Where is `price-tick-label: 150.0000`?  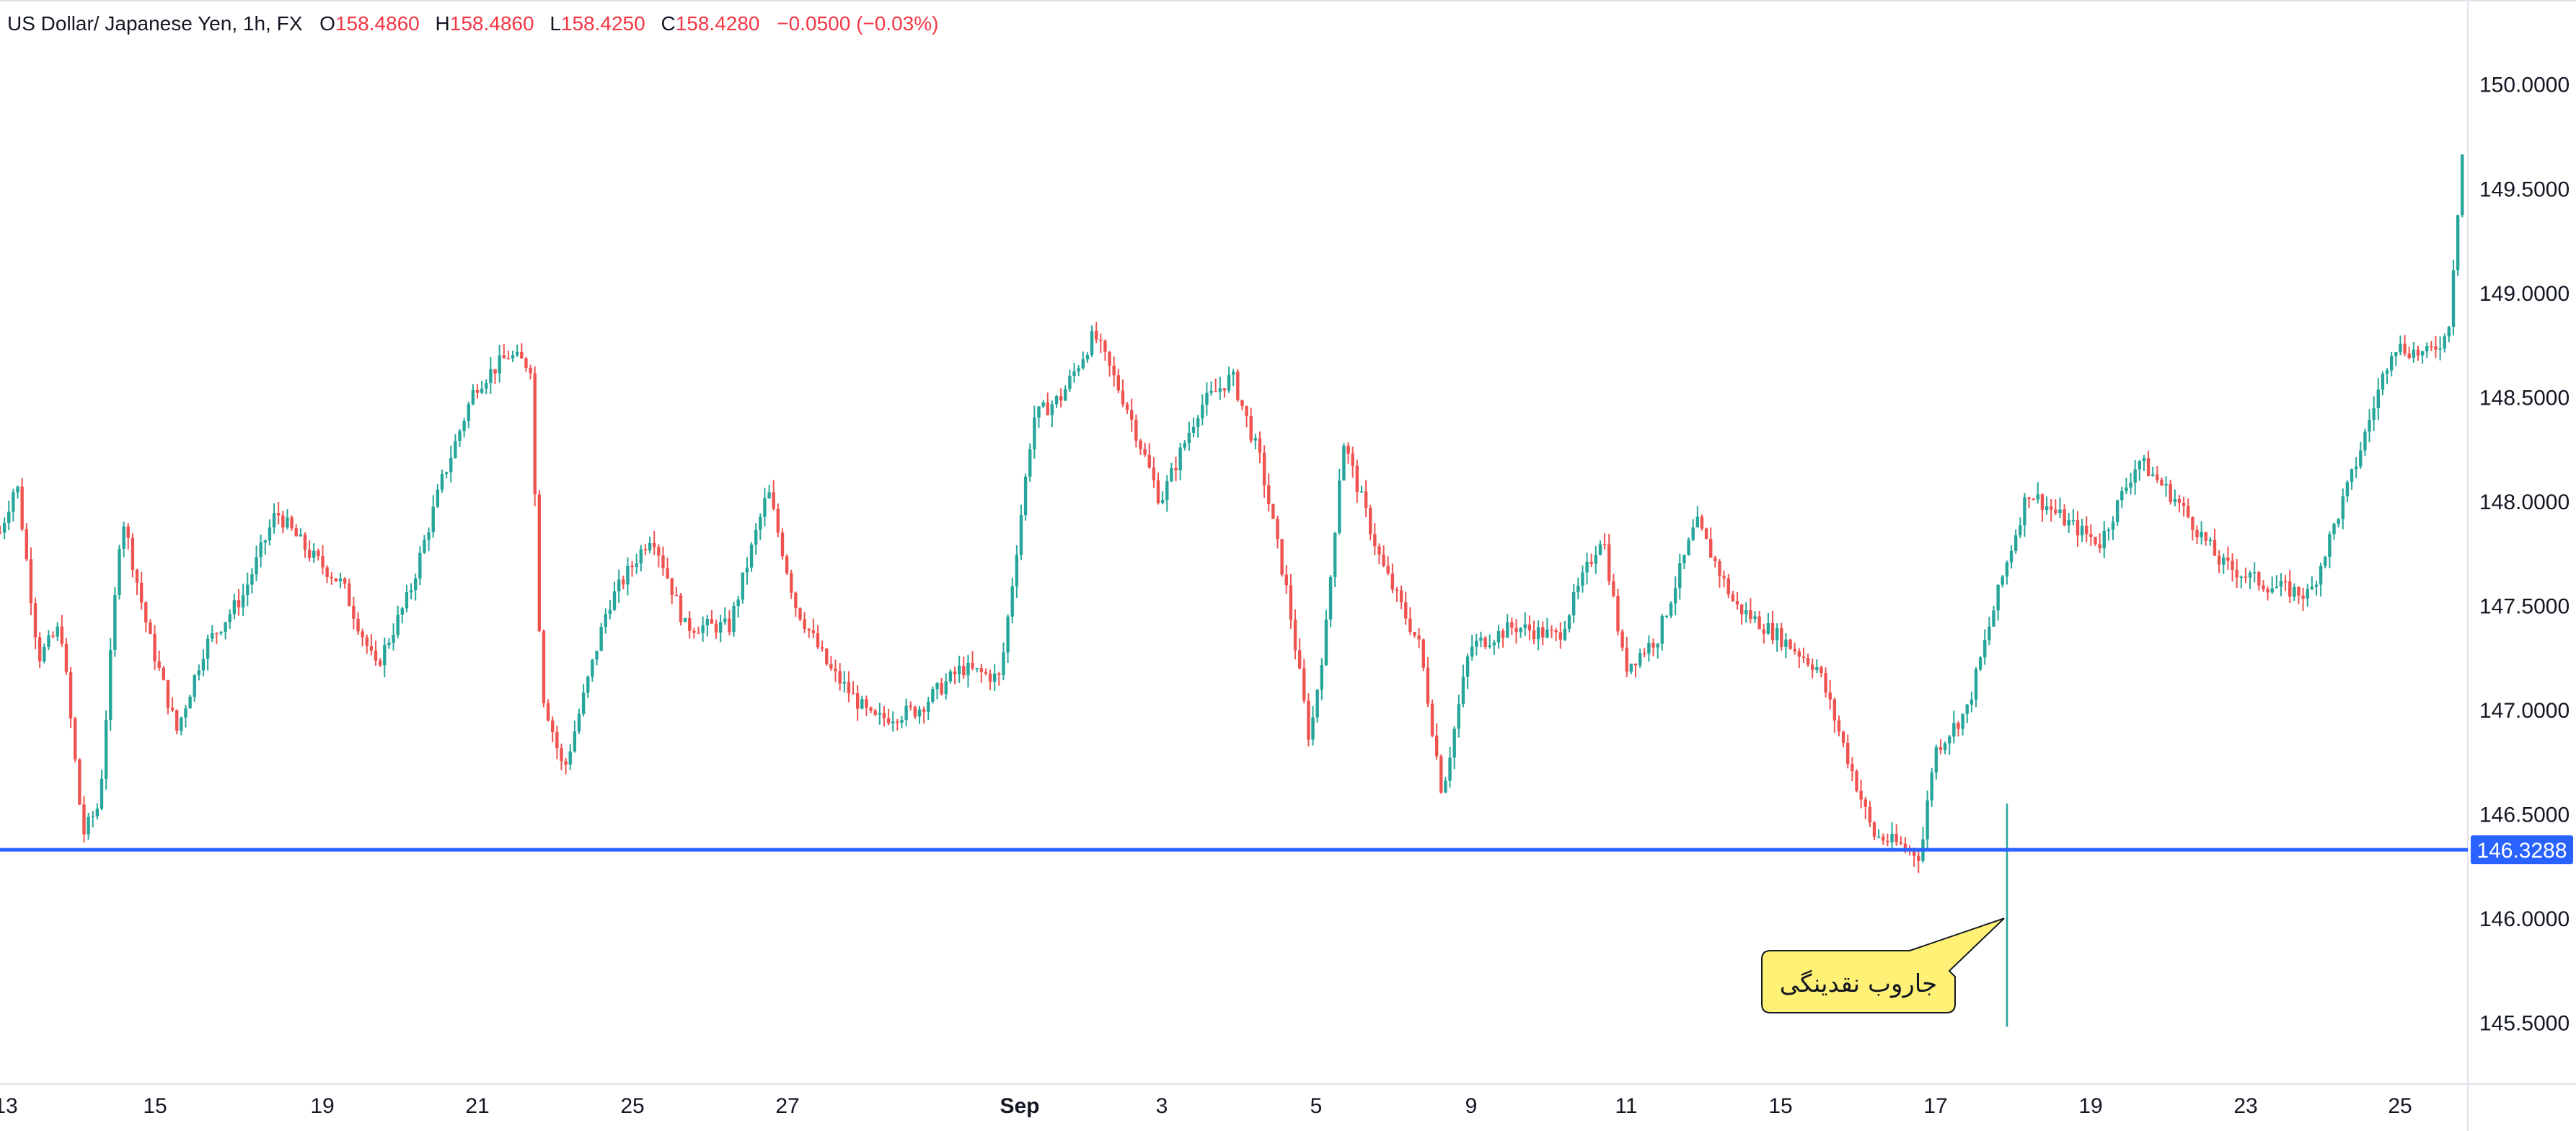 price-tick-label: 150.0000 is located at coordinates (2524, 85).